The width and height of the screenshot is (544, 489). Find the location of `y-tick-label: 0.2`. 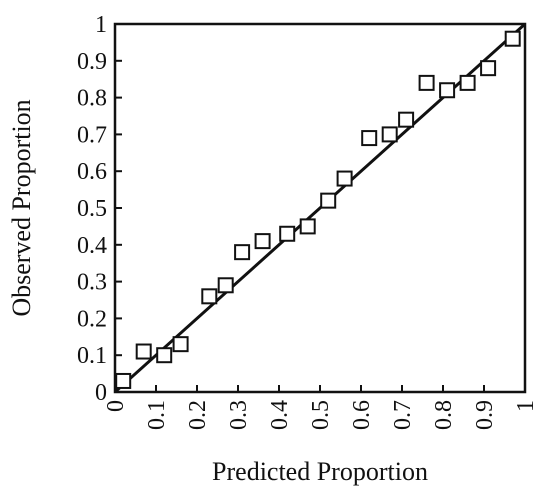

y-tick-label: 0.2 is located at coordinates (92, 319).